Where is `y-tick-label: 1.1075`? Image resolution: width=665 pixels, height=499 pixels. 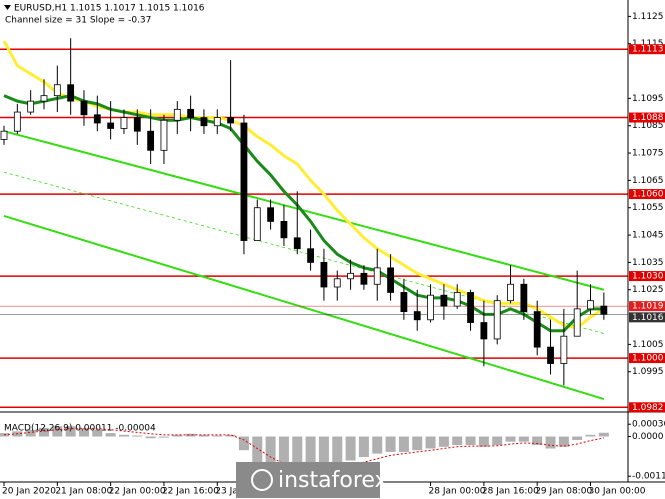
y-tick-label: 1.1075 is located at coordinates (648, 154).